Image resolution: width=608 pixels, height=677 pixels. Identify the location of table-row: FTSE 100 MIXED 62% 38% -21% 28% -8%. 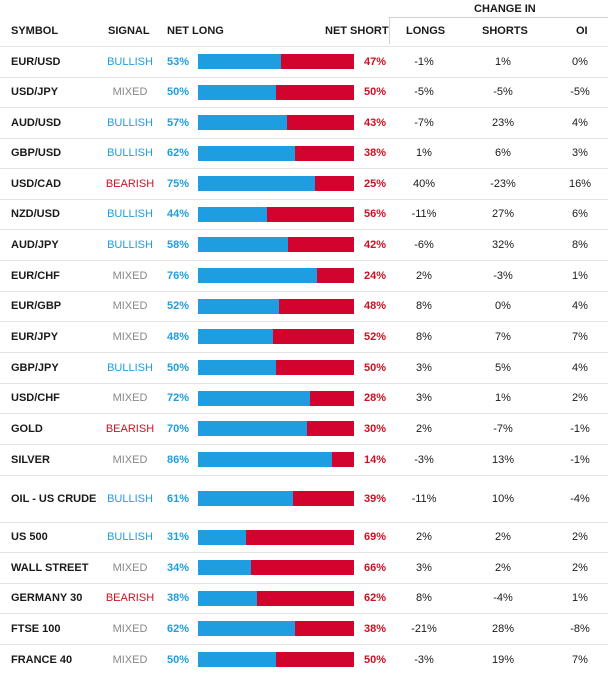
(304, 628).